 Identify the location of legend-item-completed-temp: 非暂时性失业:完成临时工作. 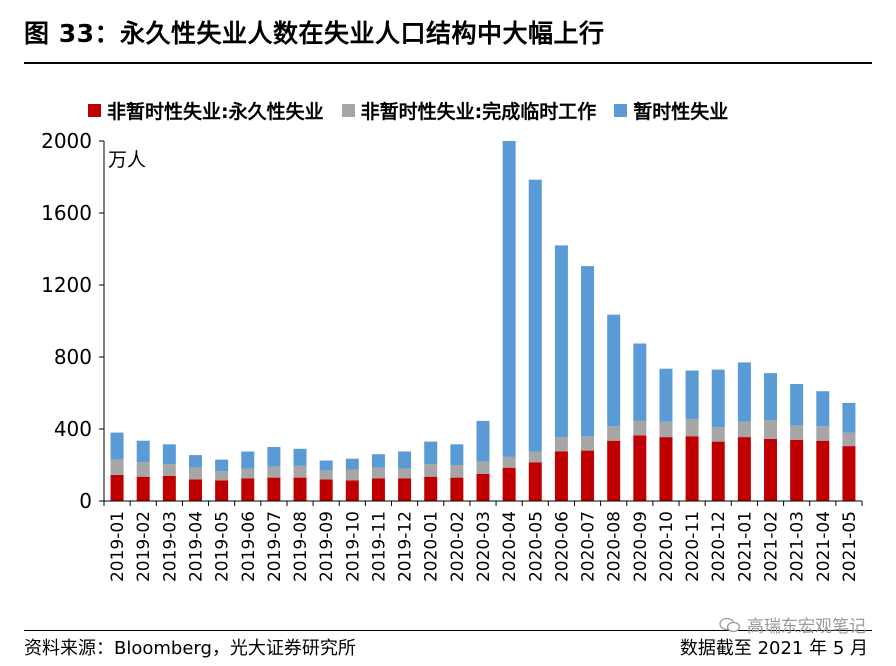
(469, 110).